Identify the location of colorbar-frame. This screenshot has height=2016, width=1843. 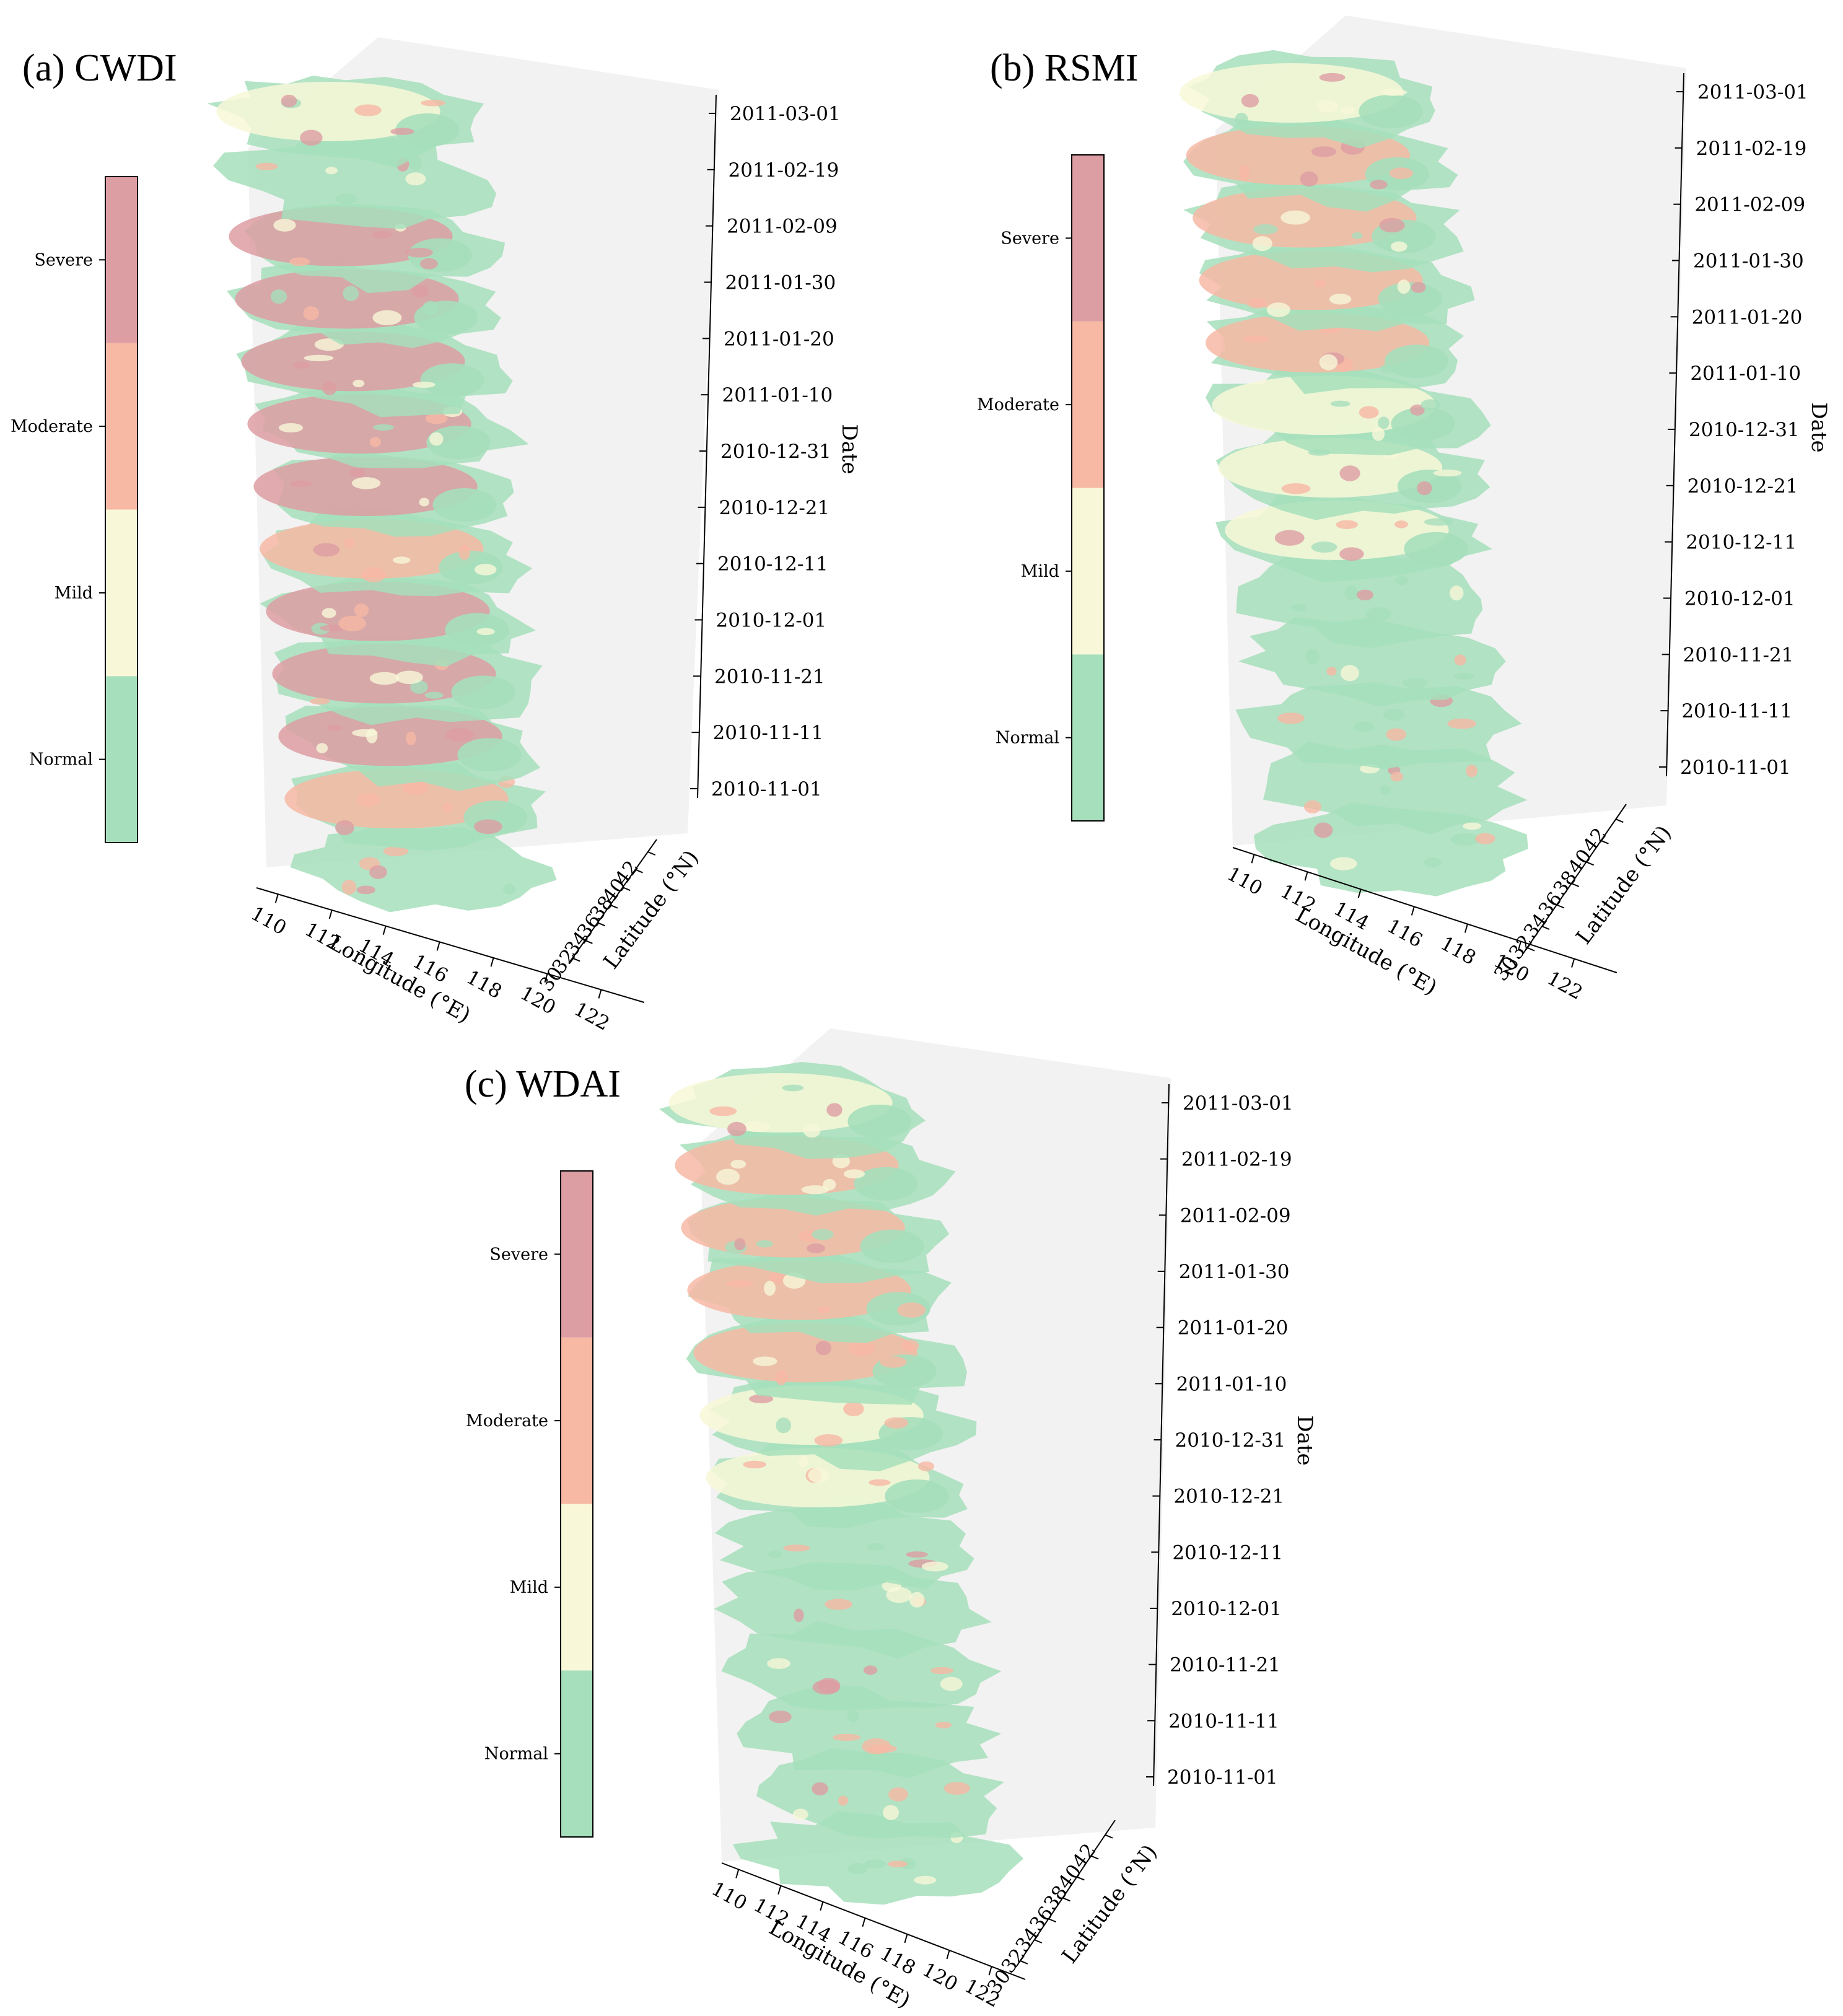
(1088, 488).